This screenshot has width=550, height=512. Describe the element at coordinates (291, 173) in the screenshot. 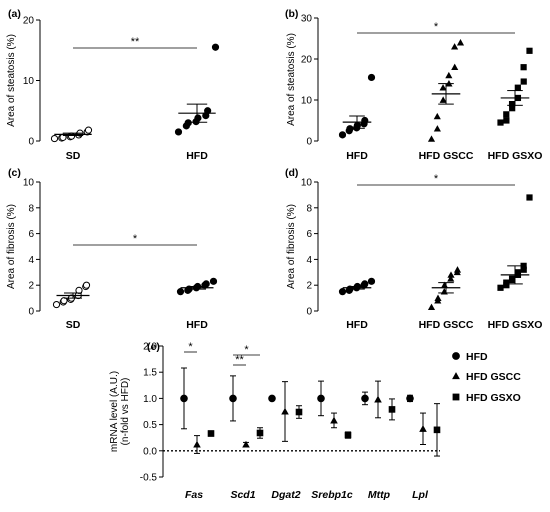

I see `panel-label: (d)` at that location.